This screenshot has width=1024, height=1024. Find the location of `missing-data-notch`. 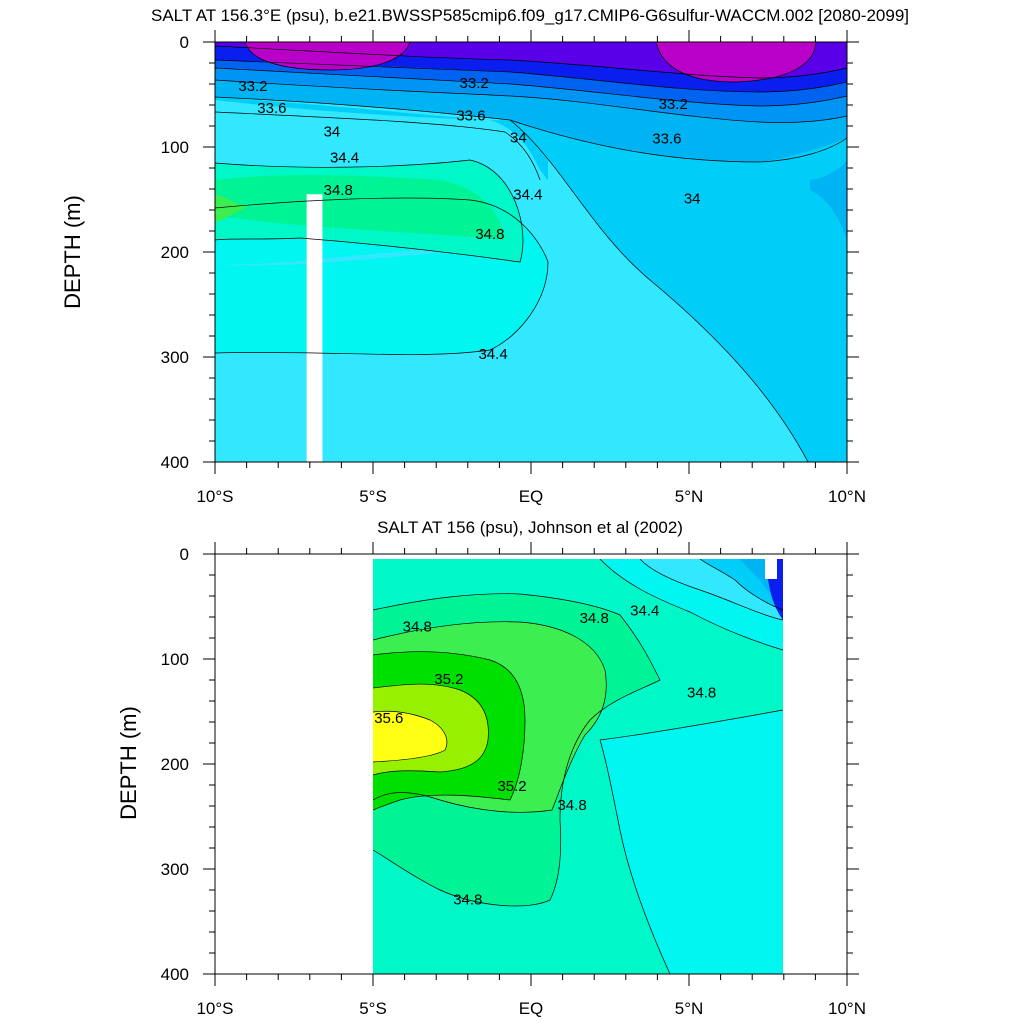

missing-data-notch is located at coordinates (771, 569).